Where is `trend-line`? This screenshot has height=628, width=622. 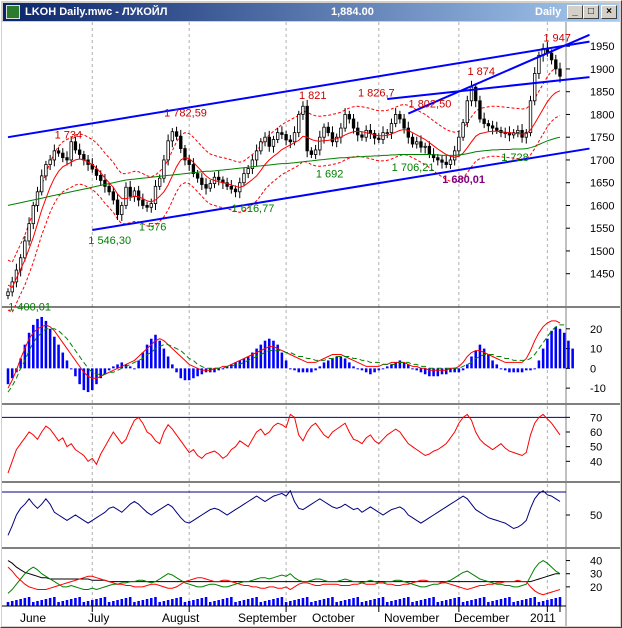 trend-line is located at coordinates (498, 74).